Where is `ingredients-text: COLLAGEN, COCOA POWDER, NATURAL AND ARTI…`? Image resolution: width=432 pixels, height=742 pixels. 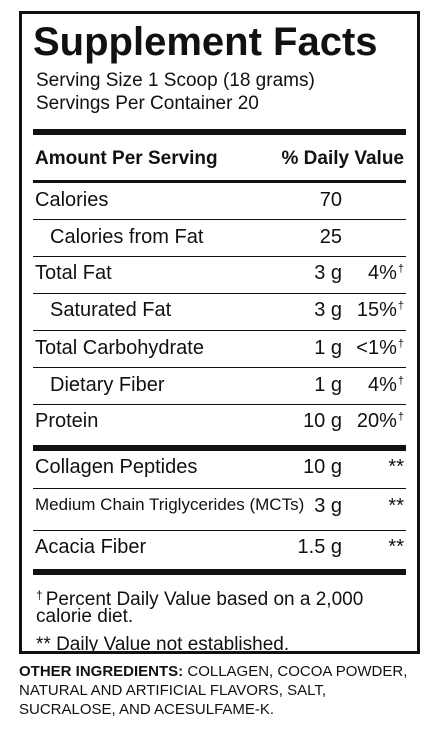 ingredients-text: COLLAGEN, COCOA POWDER, NATURAL AND ARTI… is located at coordinates (213, 690).